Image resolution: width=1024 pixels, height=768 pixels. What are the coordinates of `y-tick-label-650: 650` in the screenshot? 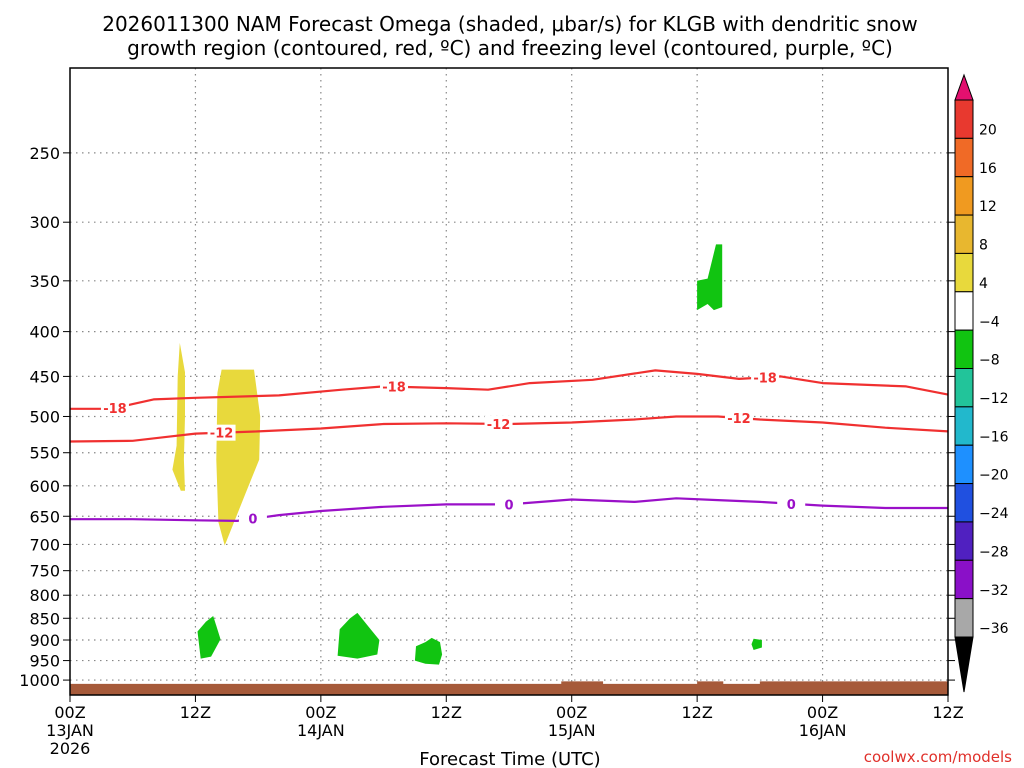 It's located at (44, 516).